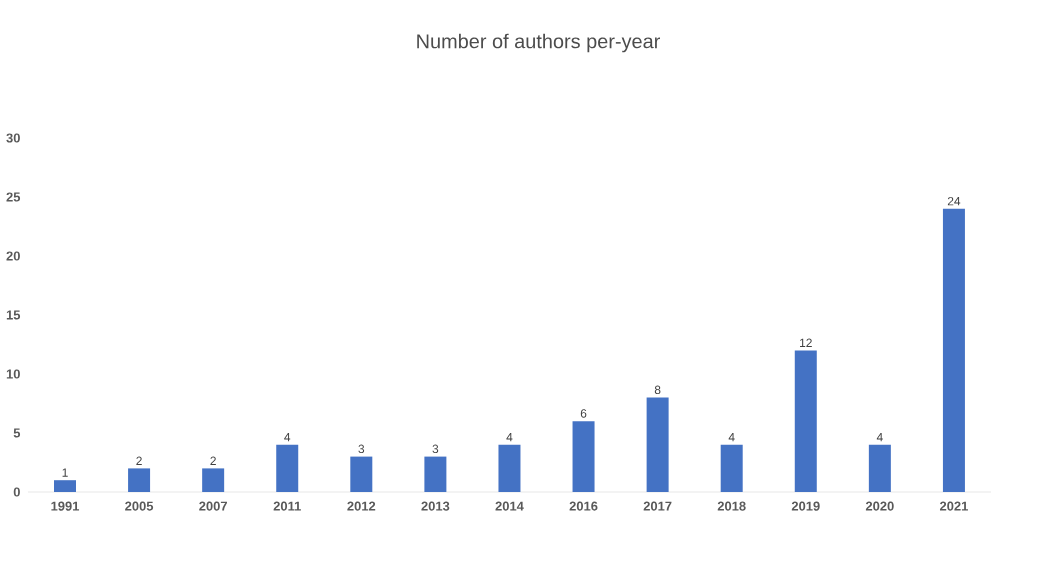 The image size is (1052, 588). I want to click on y-tick-label: 25, so click(13, 197).